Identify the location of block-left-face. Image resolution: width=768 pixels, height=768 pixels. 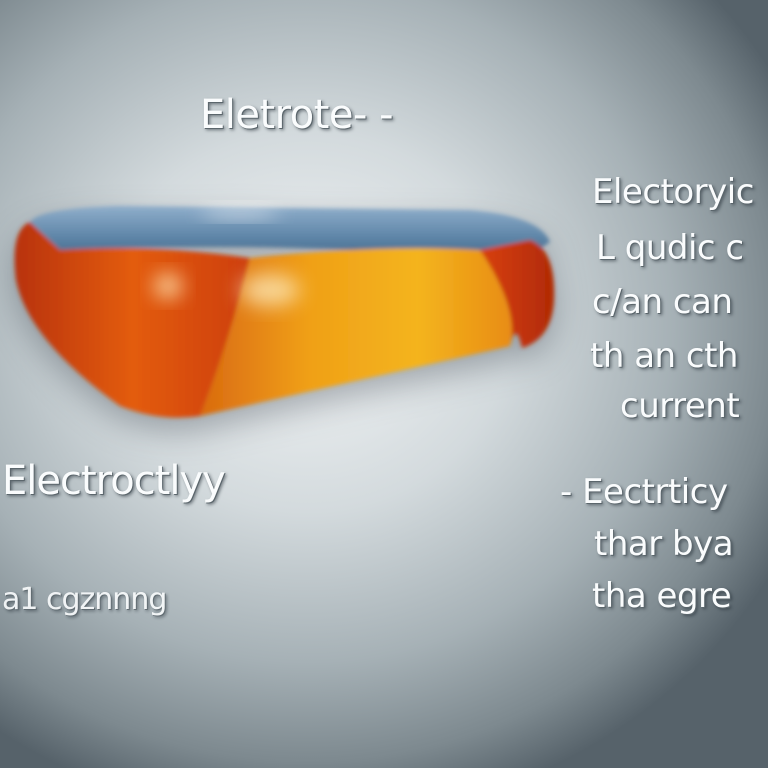
(132, 320).